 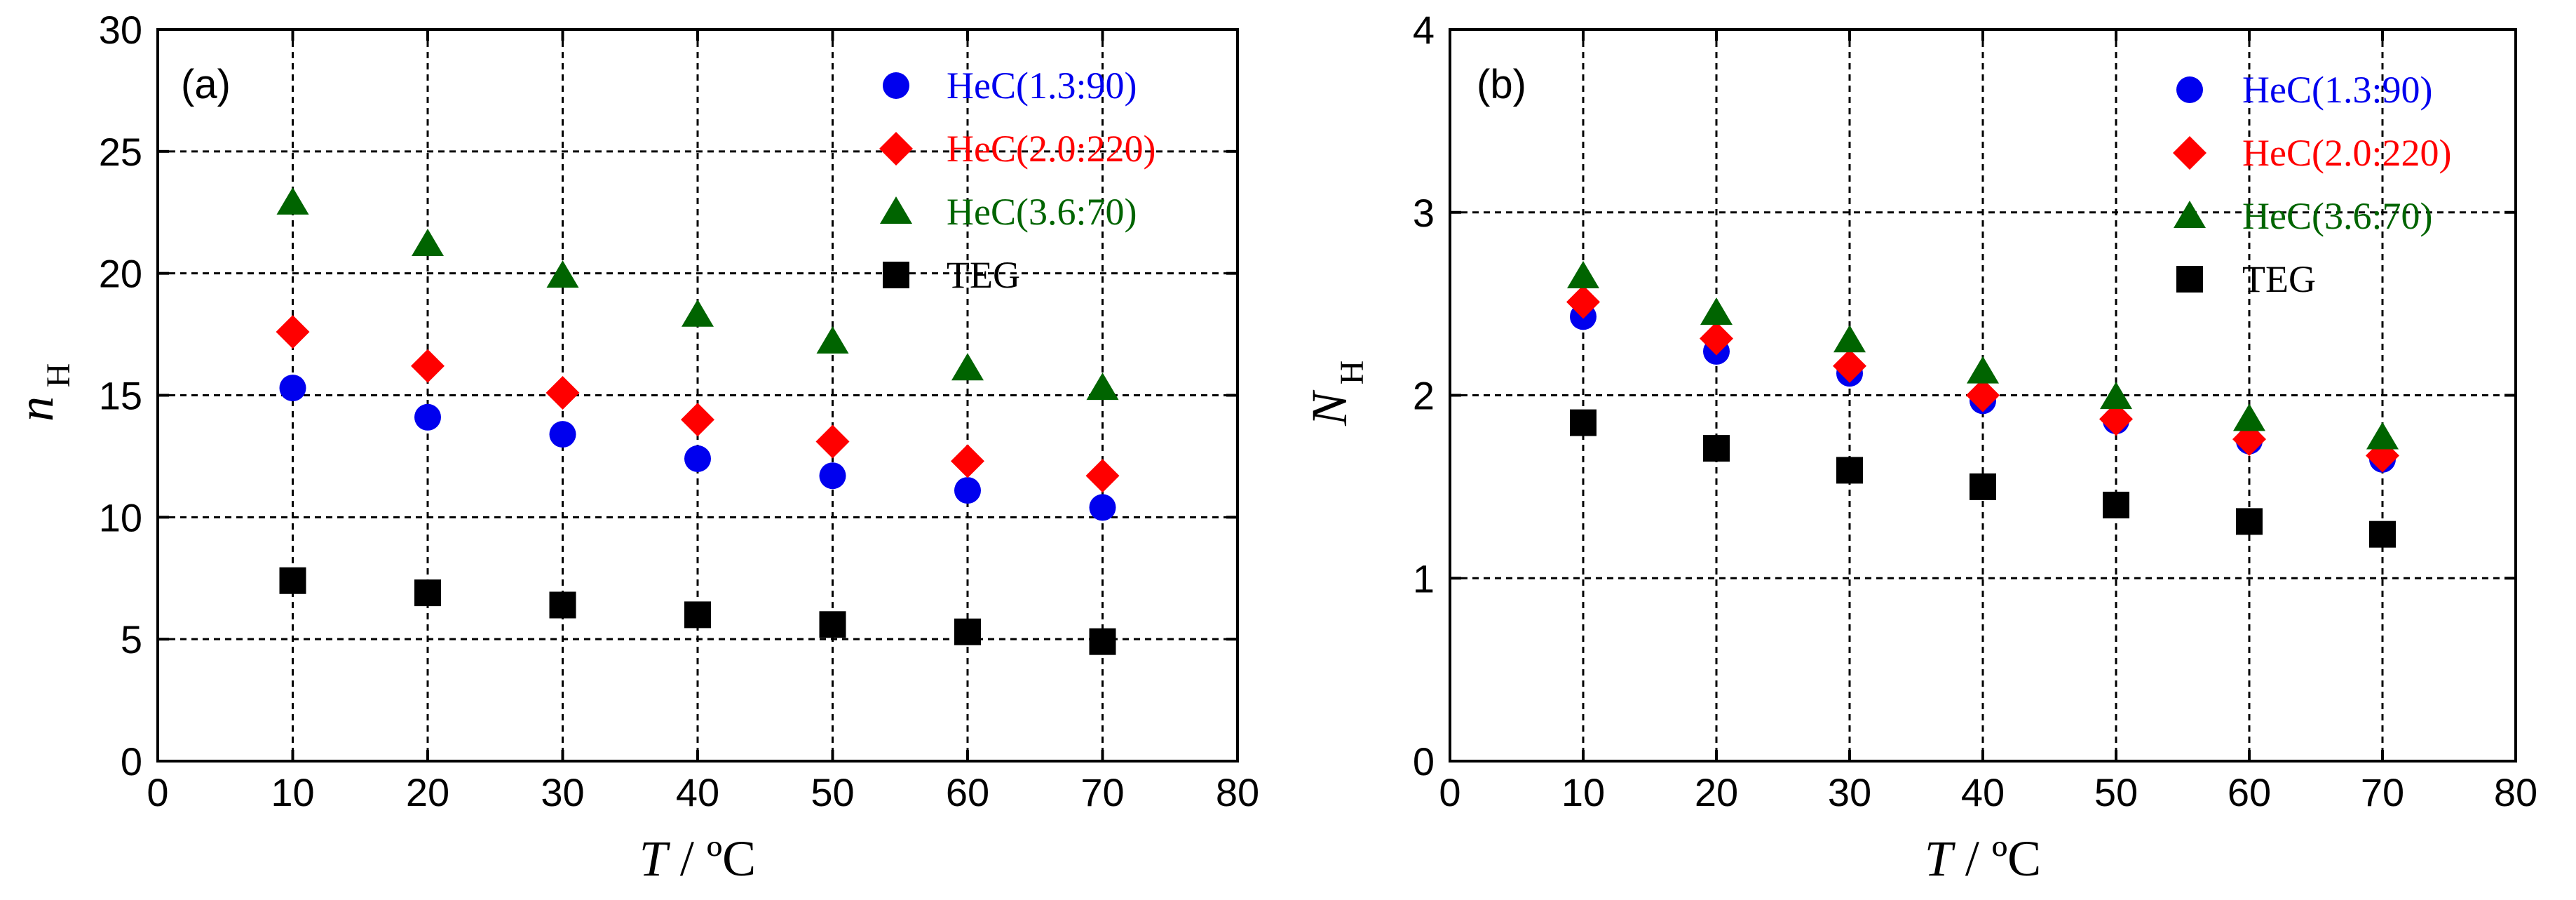 I want to click on panel-a-x-tick-label: 60, so click(x=967, y=792).